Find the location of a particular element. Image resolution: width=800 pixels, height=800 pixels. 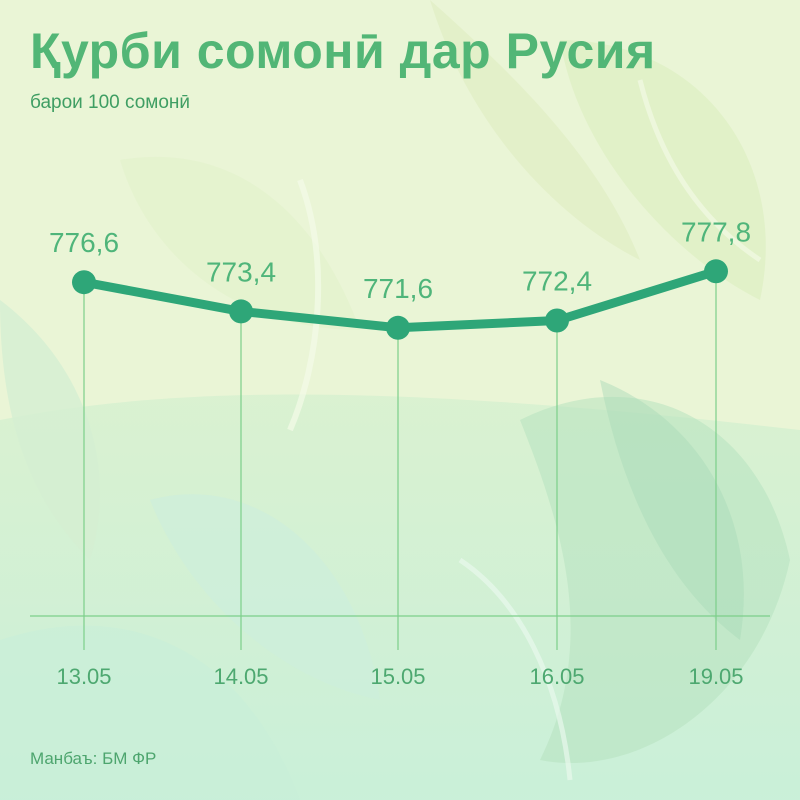

page-title: Қурби сомонӣ дар Русия is located at coordinates (343, 51).